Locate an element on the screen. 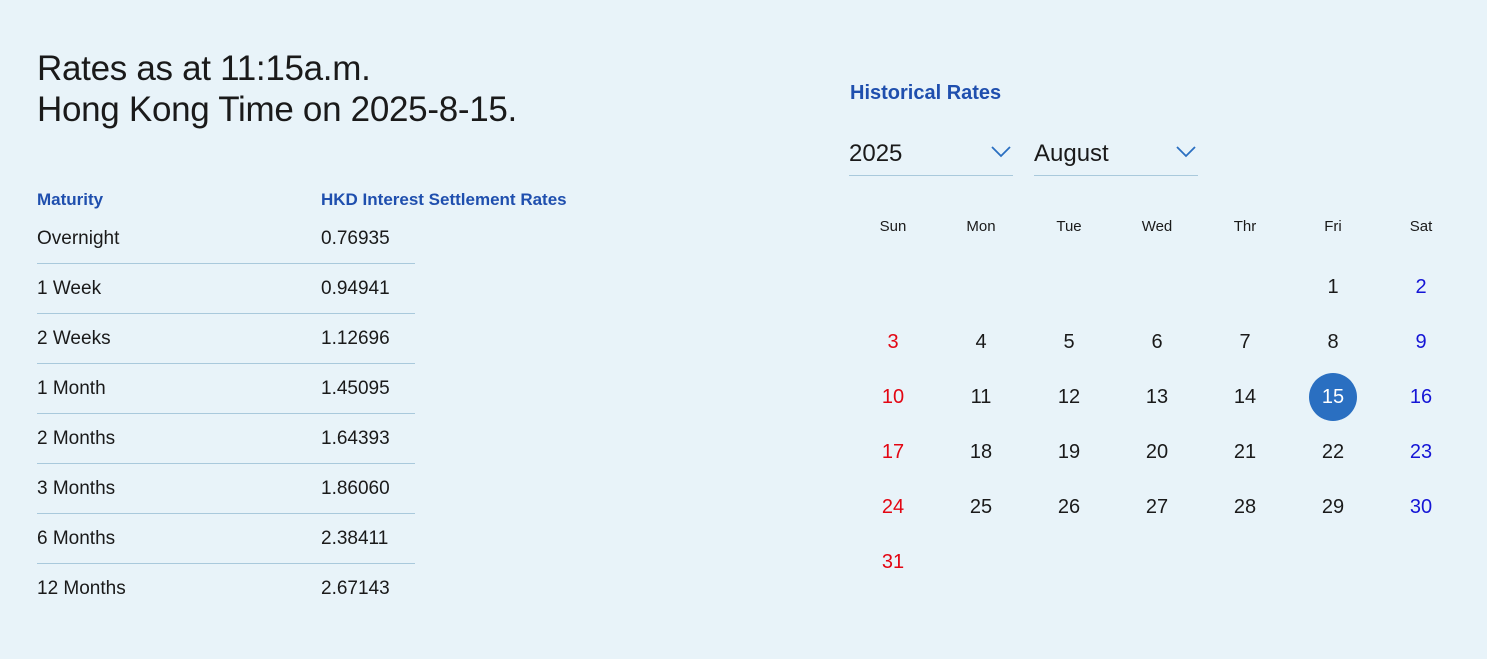 The width and height of the screenshot is (1487, 659). maturity-column-header: Maturity is located at coordinates (70, 199).